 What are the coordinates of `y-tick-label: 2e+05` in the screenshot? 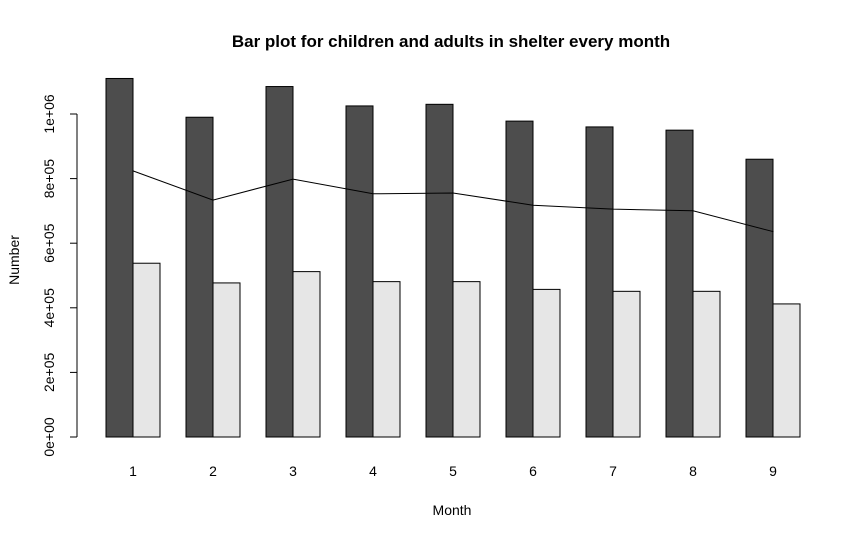 It's located at (49, 373).